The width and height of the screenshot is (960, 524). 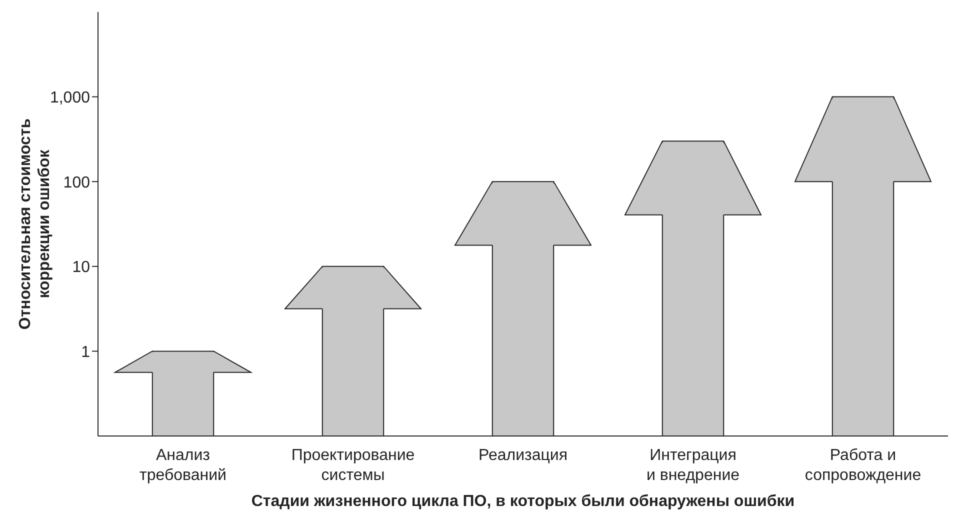 What do you see at coordinates (76, 183) in the screenshot?
I see `y-tick-label: 100` at bounding box center [76, 183].